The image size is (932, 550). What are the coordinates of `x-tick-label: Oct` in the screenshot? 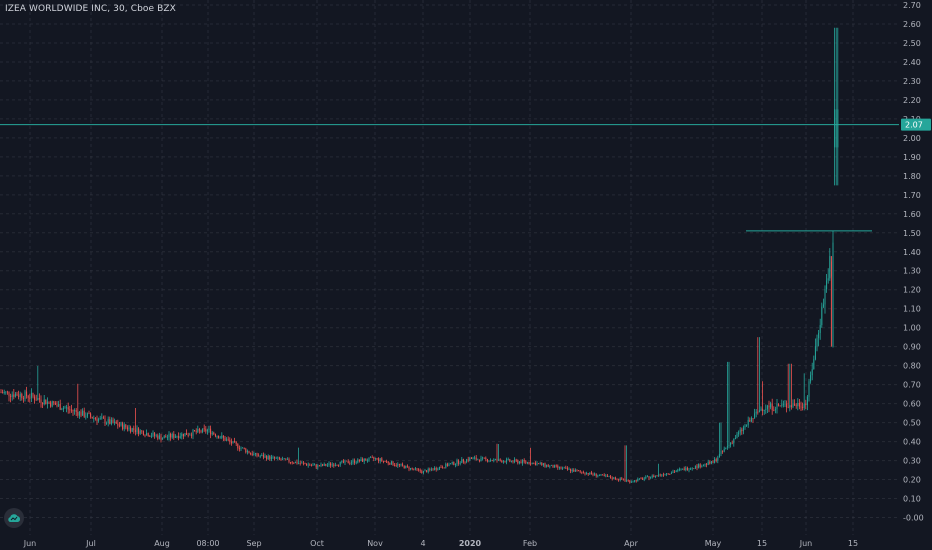 It's located at (317, 543).